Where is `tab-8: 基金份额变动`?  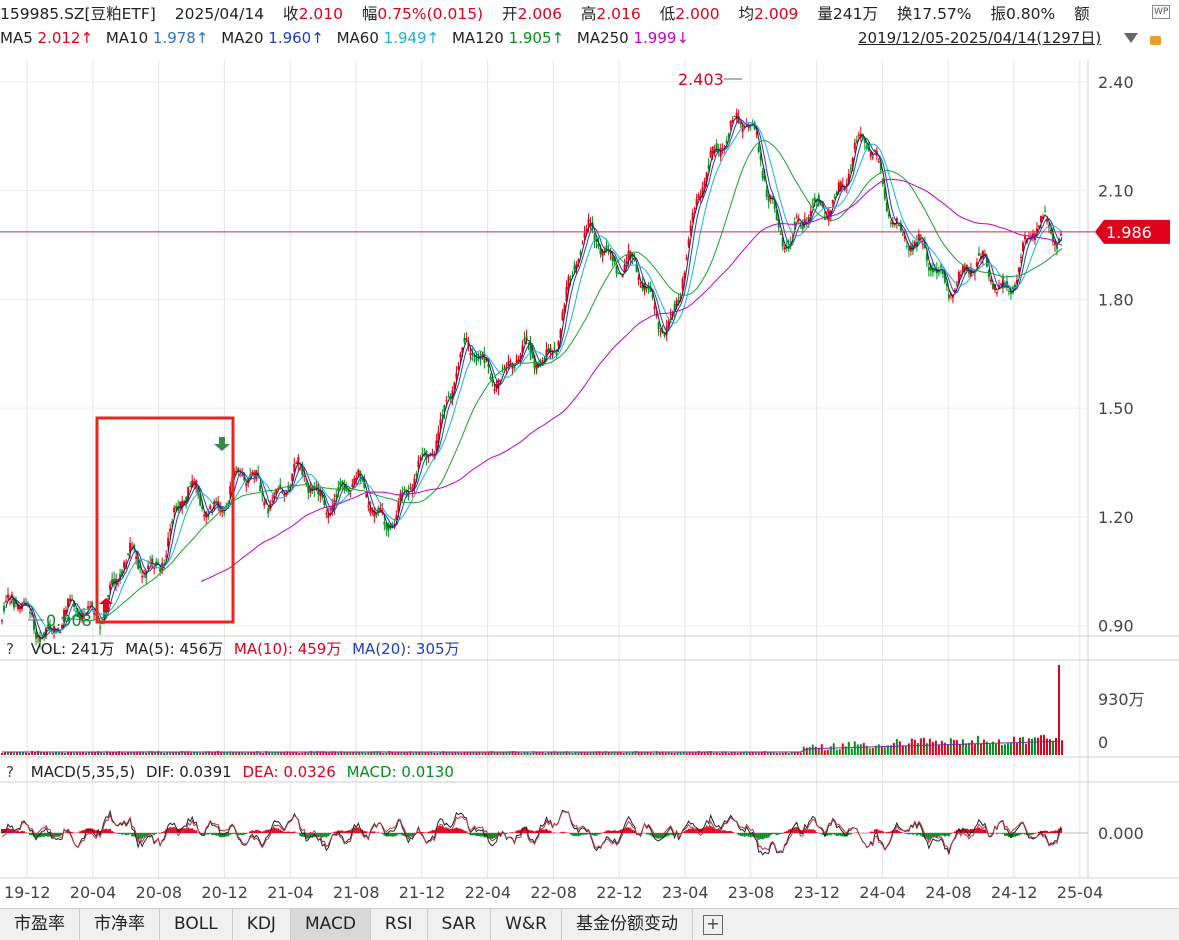 tab-8: 基金份额变动 is located at coordinates (627, 924).